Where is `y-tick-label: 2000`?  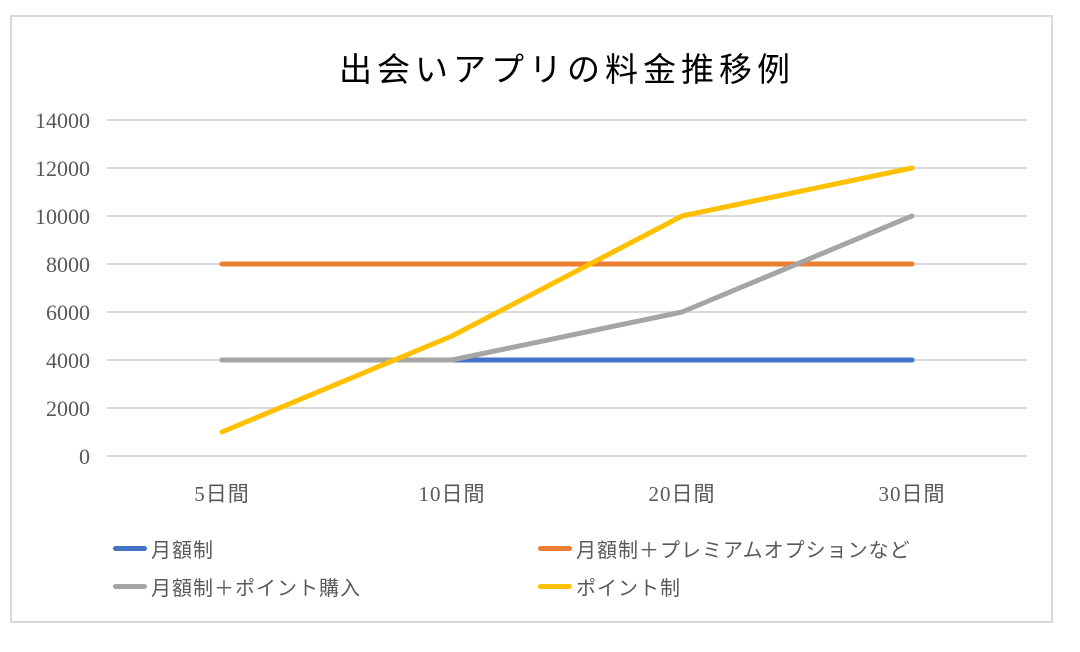
y-tick-label: 2000 is located at coordinates (68, 408).